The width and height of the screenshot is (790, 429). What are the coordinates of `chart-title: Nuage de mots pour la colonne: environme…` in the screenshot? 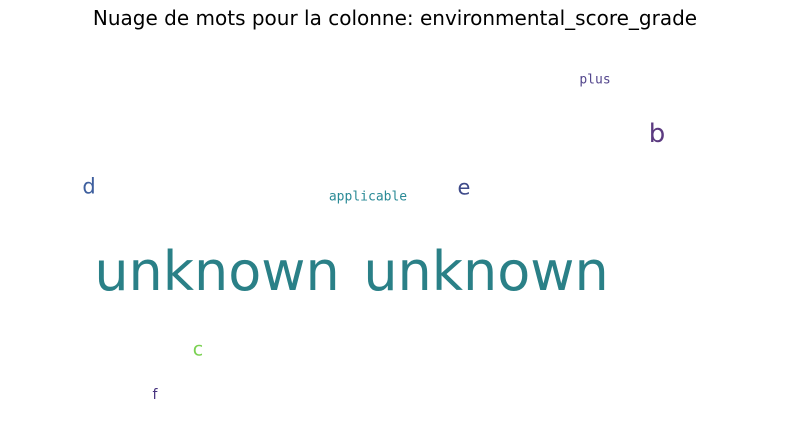 It's located at (395, 18).